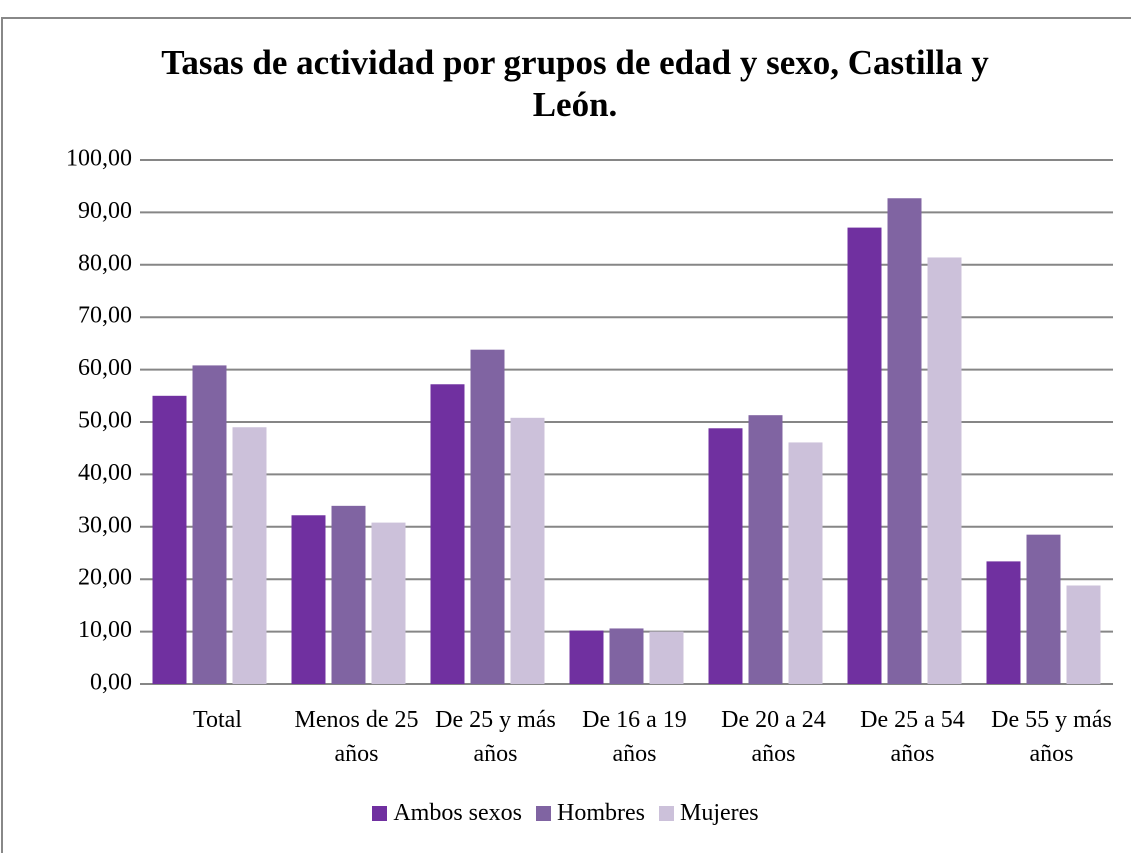  I want to click on y-tick-label: 10,00, so click(105, 630).